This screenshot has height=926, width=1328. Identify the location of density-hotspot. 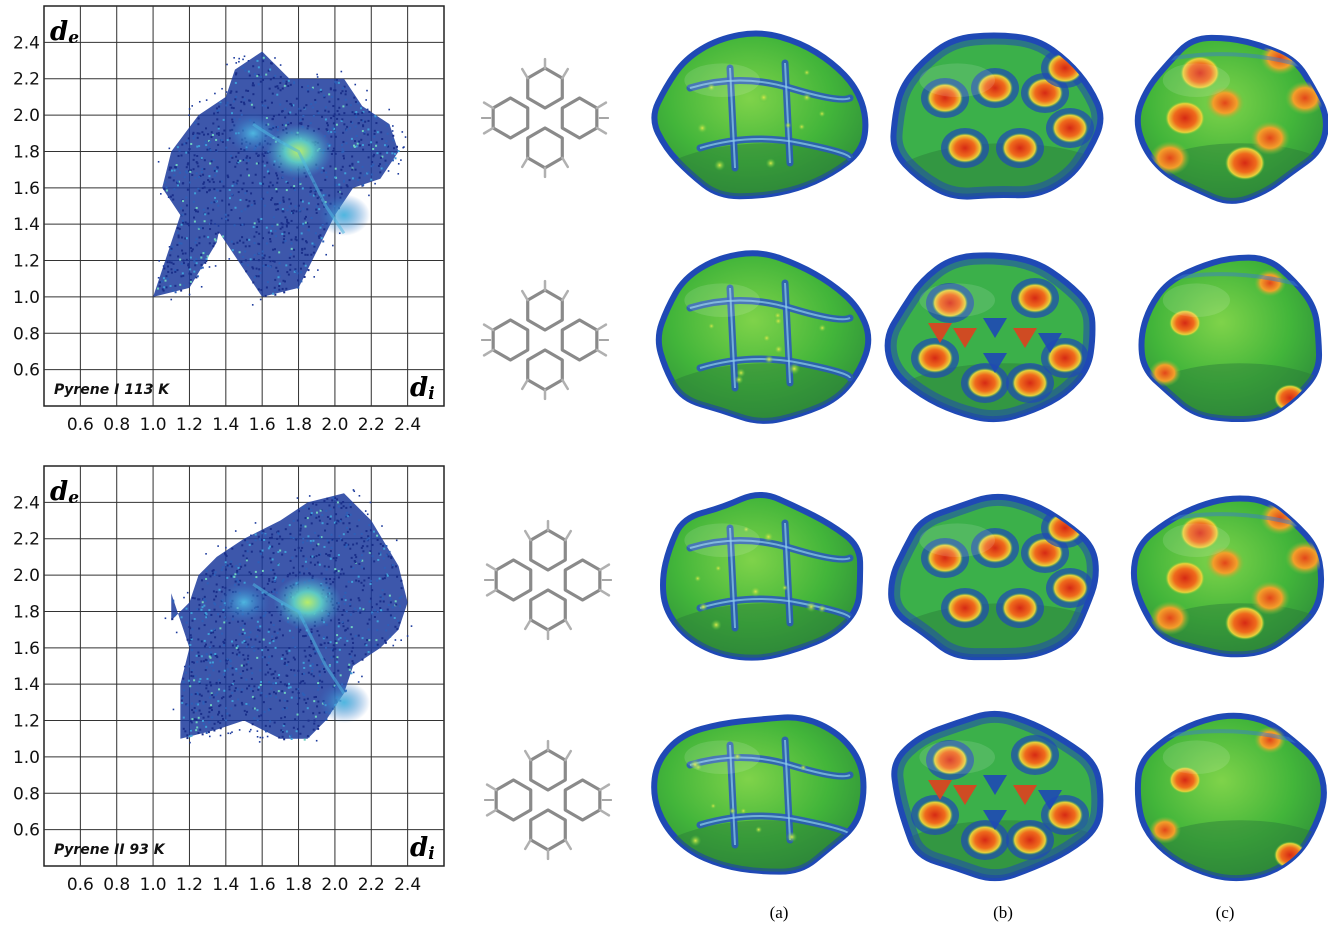
(344, 215).